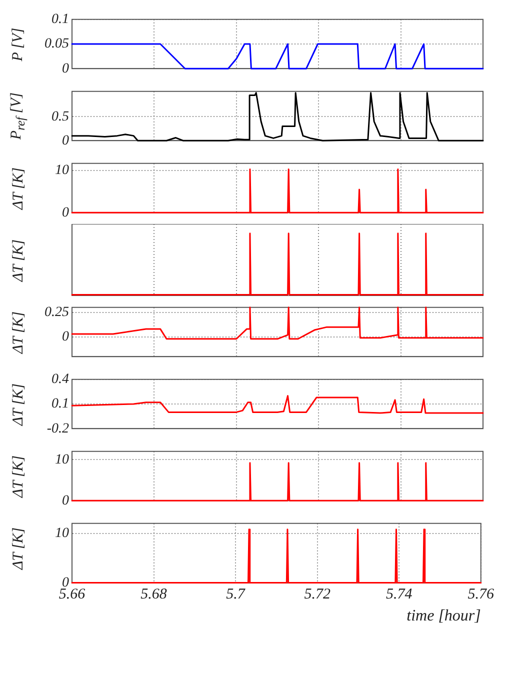 This screenshot has height=674, width=505. Describe the element at coordinates (481, 594) in the screenshot. I see `x-tick-label: 5.76` at that location.